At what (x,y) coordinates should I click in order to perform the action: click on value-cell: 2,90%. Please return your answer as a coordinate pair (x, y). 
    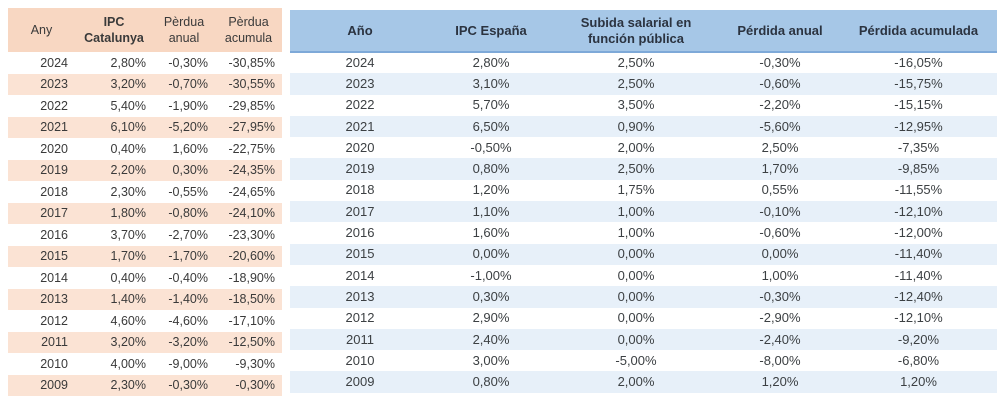
    Looking at the image, I should click on (491, 318).